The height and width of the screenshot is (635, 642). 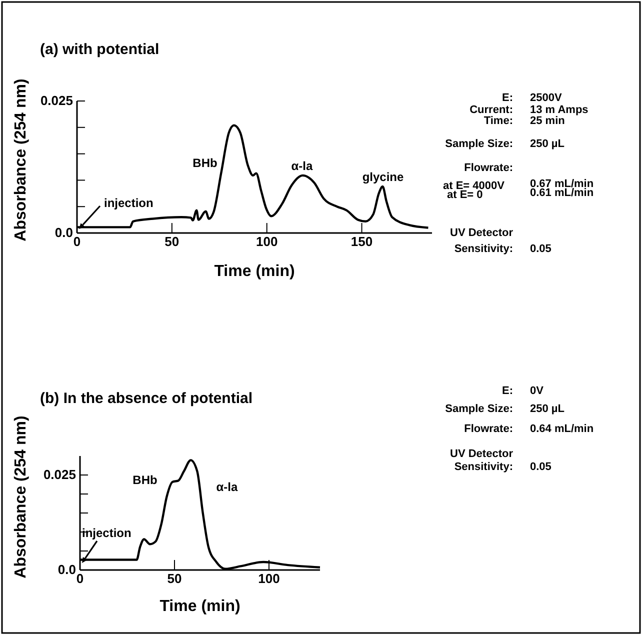 I want to click on chart-title: (a) with potential, so click(x=100, y=49).